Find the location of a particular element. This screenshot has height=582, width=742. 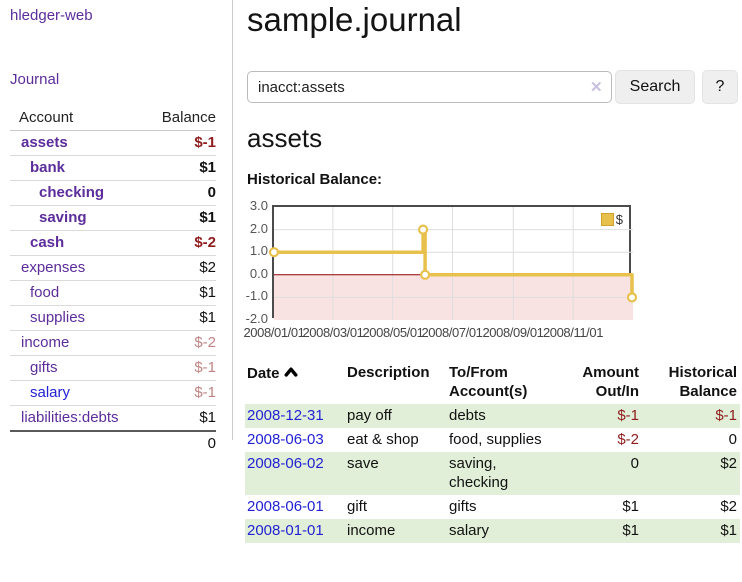

search-input is located at coordinates (429, 87).